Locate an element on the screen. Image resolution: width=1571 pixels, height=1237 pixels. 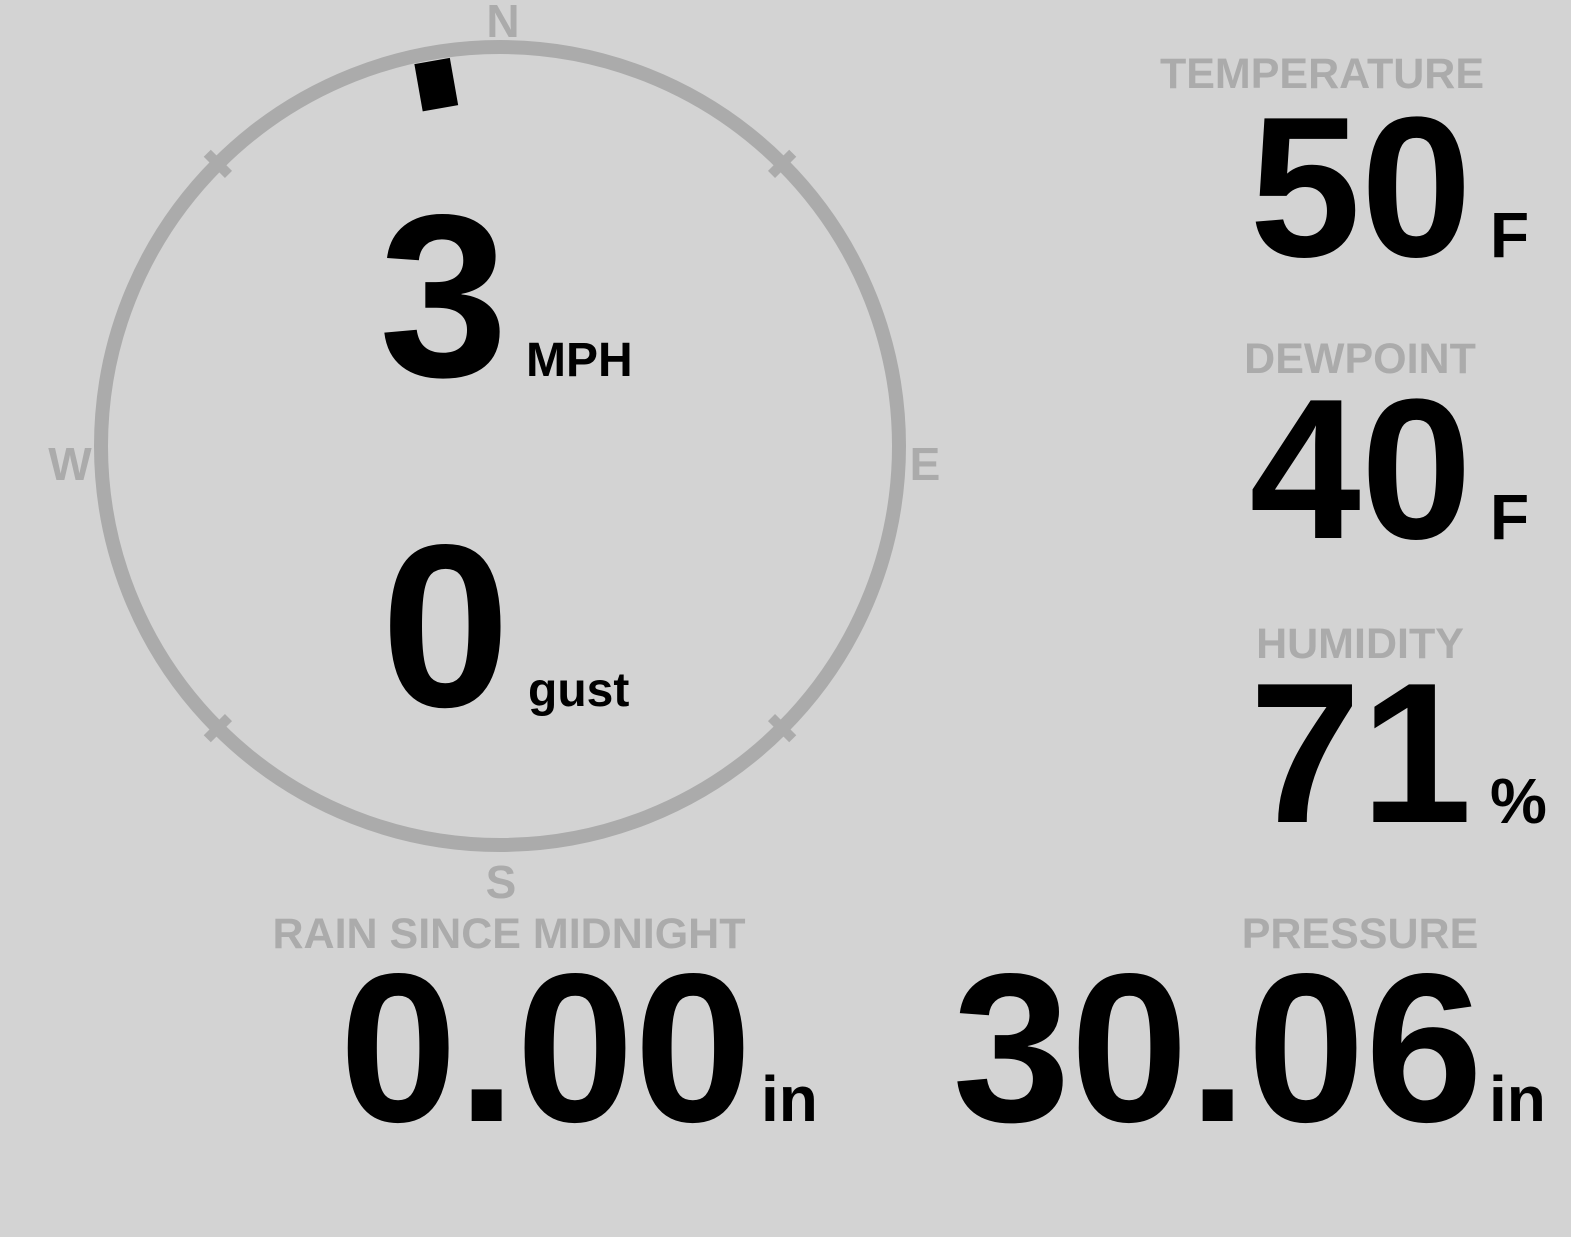
dewpoint-value: 40 is located at coordinates (1360, 469).